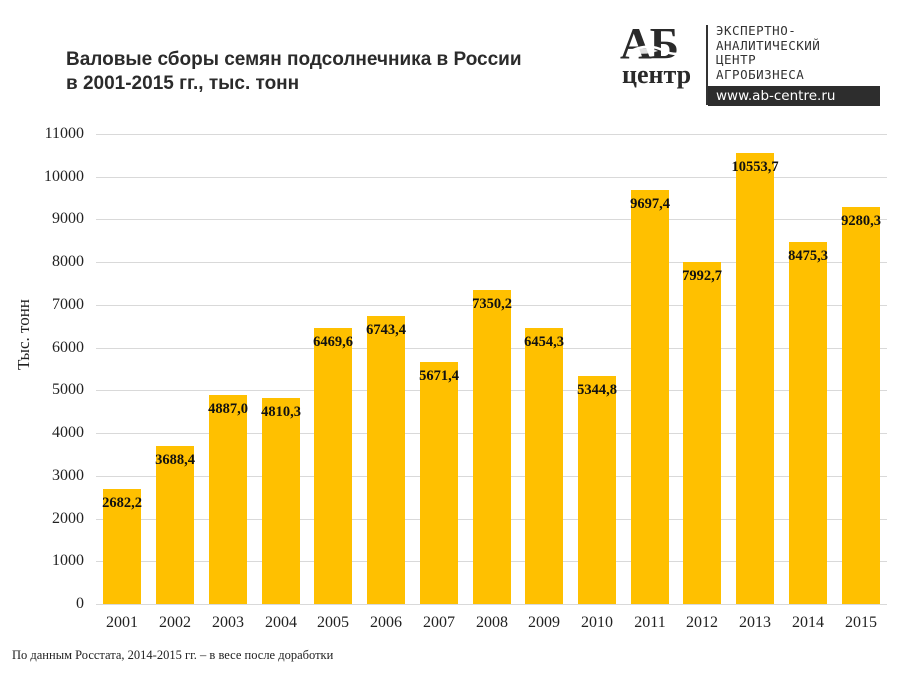 This screenshot has width=900, height=675. Describe the element at coordinates (760, 74) in the screenshot. I see `logo-line: АГРОБИЗНЕСА` at that location.